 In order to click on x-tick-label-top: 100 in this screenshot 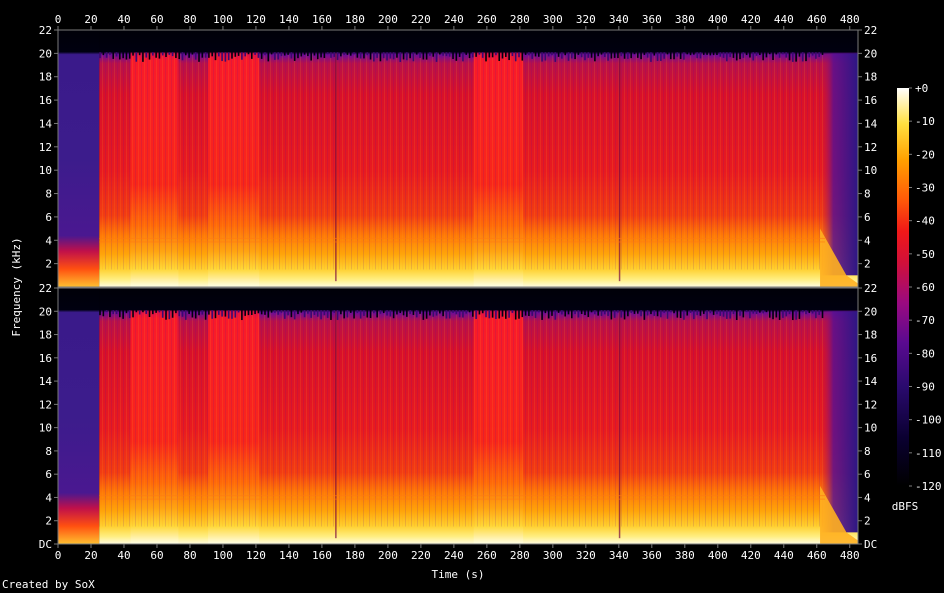, I will do `click(223, 19)`.